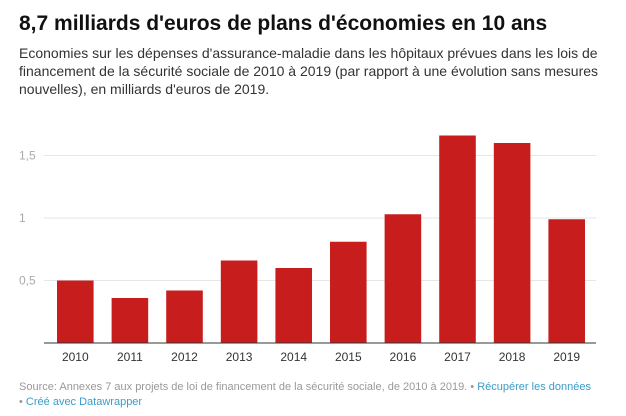 The width and height of the screenshot is (626, 416). Describe the element at coordinates (293, 305) in the screenshot. I see `bar-2014` at that location.